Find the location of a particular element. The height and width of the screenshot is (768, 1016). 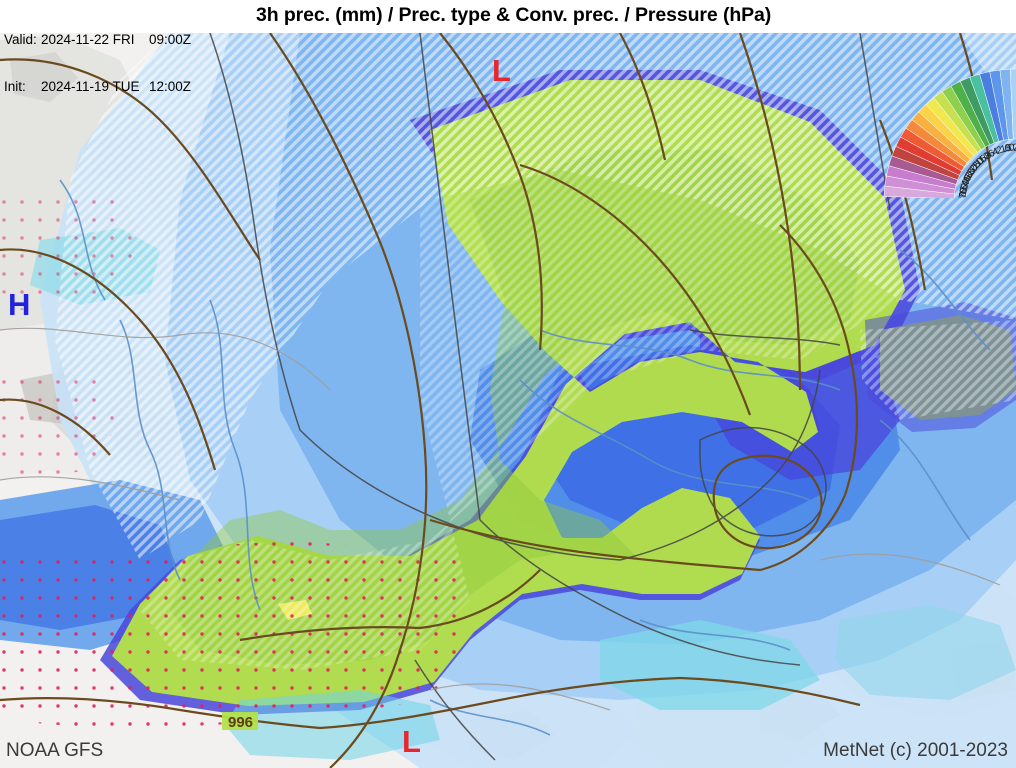

legend-tick-label: 80 is located at coordinates (963, 194).